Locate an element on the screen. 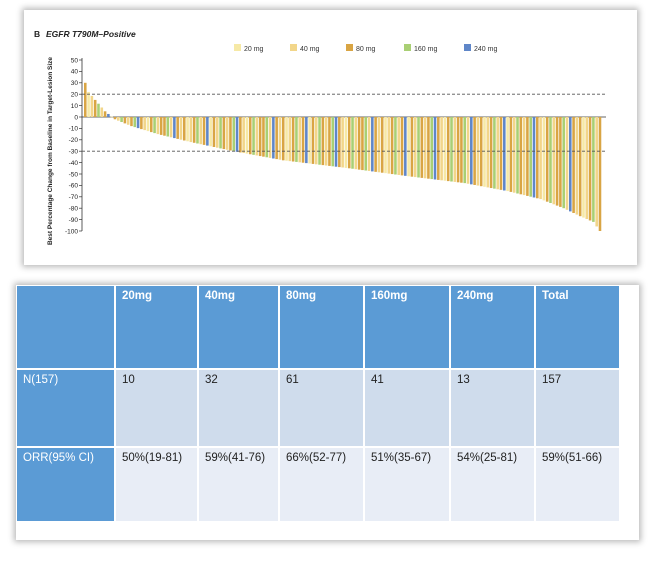 Image resolution: width=649 pixels, height=562 pixels. y-tick-label: -40 is located at coordinates (74, 163).